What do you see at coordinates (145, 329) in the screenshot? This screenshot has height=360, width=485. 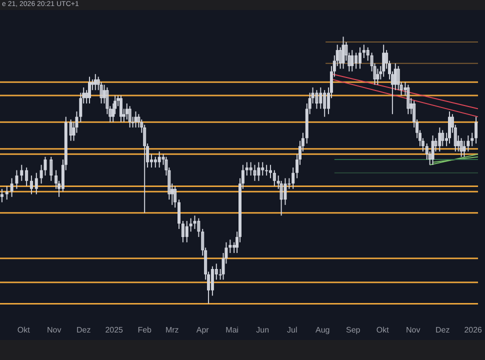 I see `x-tick-label: Feb` at bounding box center [145, 329].